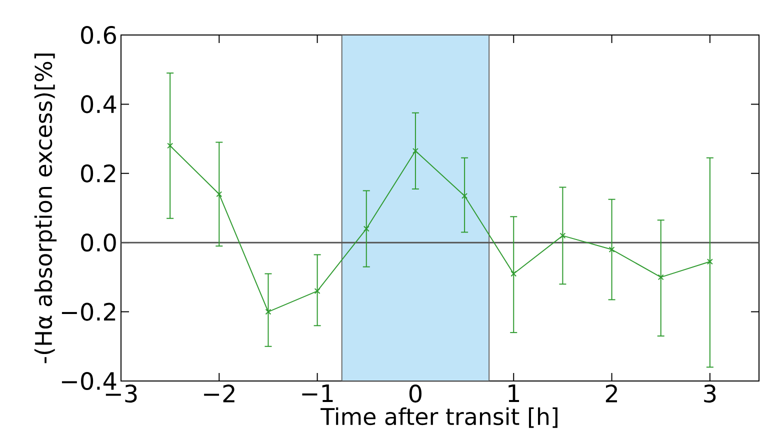  I want to click on x-axis-title: Time after transit [h], so click(439, 417).